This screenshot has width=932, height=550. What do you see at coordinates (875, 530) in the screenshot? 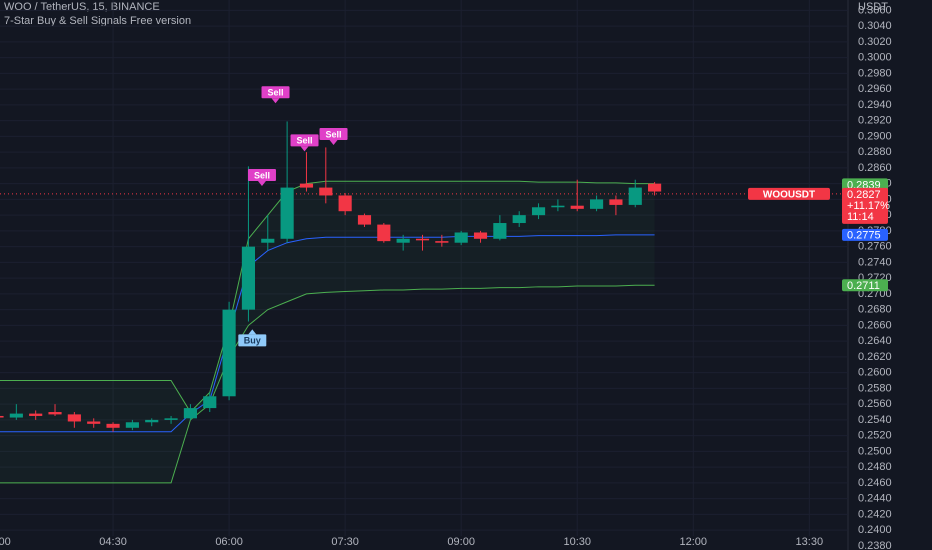
I see `y-tick-label: 0.2400` at bounding box center [875, 530].